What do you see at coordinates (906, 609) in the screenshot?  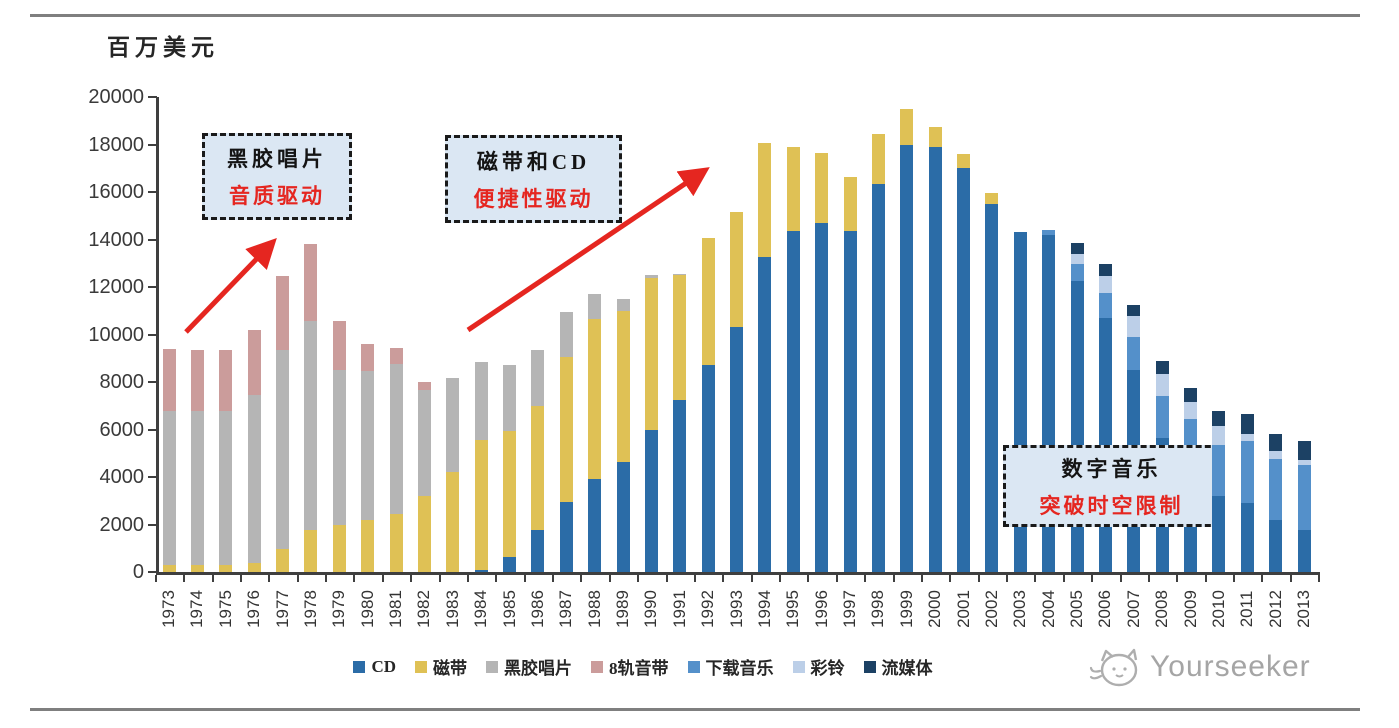 I see `x-year-label: 1999` at bounding box center [906, 609].